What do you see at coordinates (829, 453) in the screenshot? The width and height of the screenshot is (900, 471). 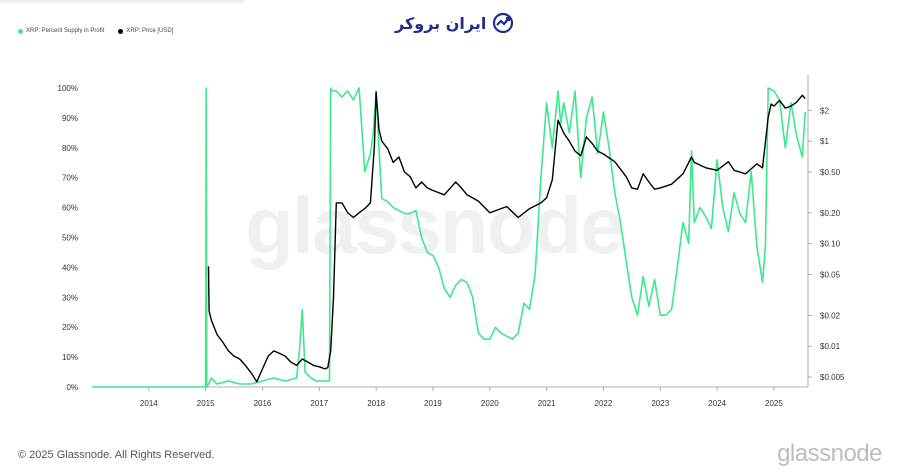 I see `brand-wordmark: glassnode` at bounding box center [829, 453].